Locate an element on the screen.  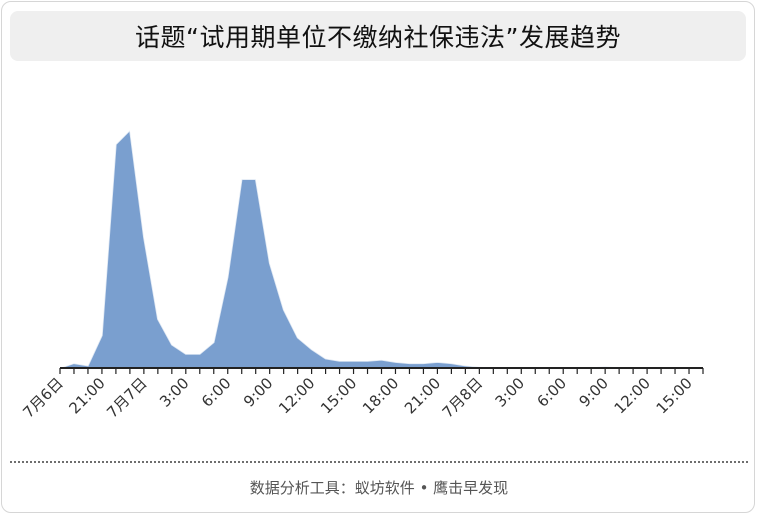
x-axis is located at coordinates (381, 370).